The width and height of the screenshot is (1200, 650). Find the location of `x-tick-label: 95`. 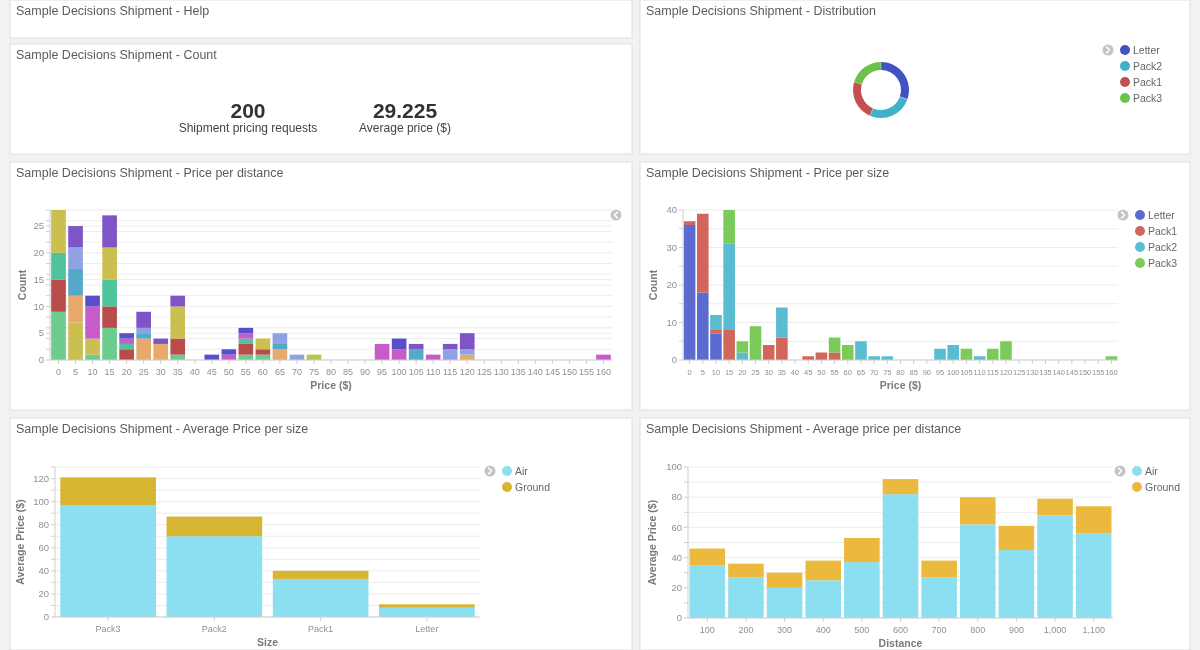

x-tick-label: 95 is located at coordinates (382, 372).